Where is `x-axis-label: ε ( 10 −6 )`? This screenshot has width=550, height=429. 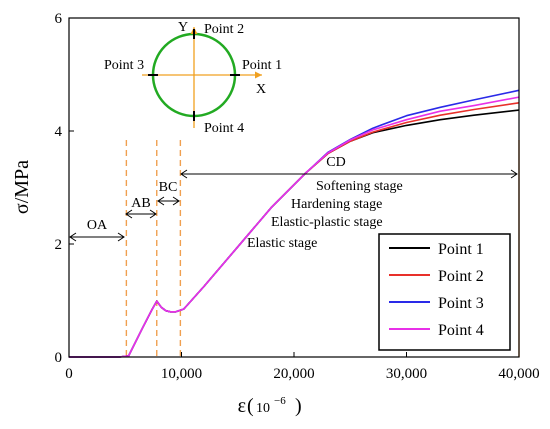
x-axis-label: ε ( 10 −6 ) is located at coordinates (270, 406).